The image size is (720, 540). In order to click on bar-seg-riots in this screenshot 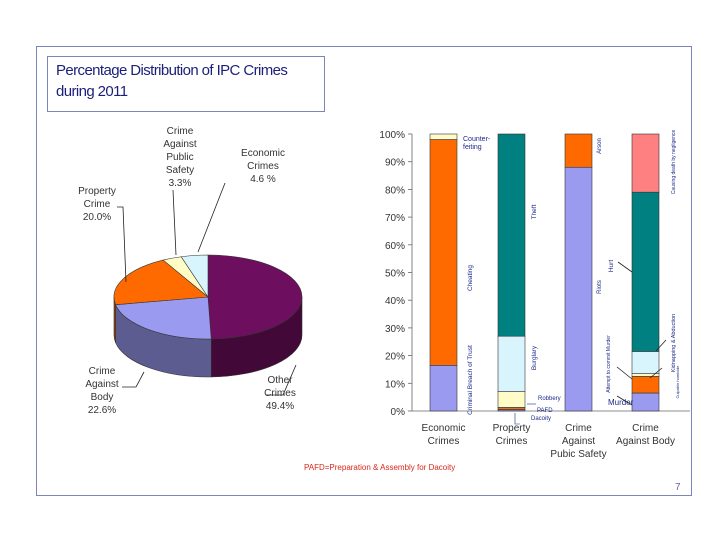, I will do `click(578, 289)`.